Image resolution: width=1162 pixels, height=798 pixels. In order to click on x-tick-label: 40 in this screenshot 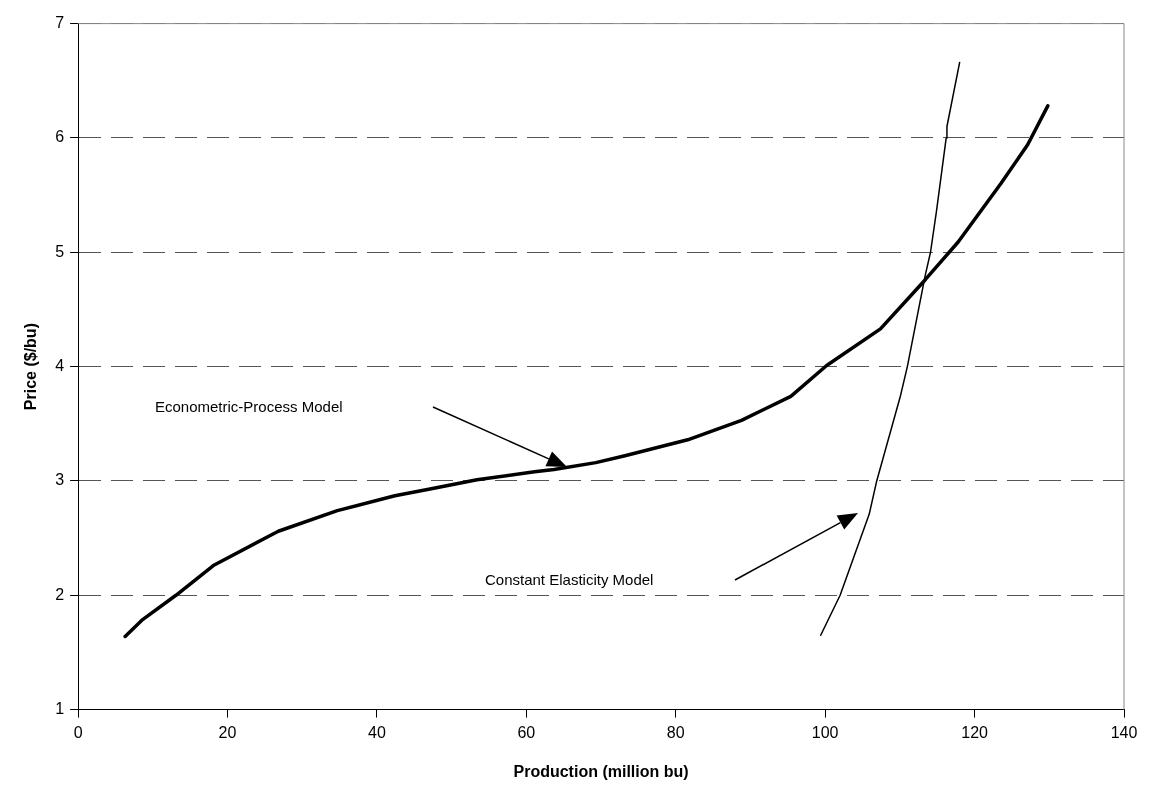, I will do `click(377, 732)`.